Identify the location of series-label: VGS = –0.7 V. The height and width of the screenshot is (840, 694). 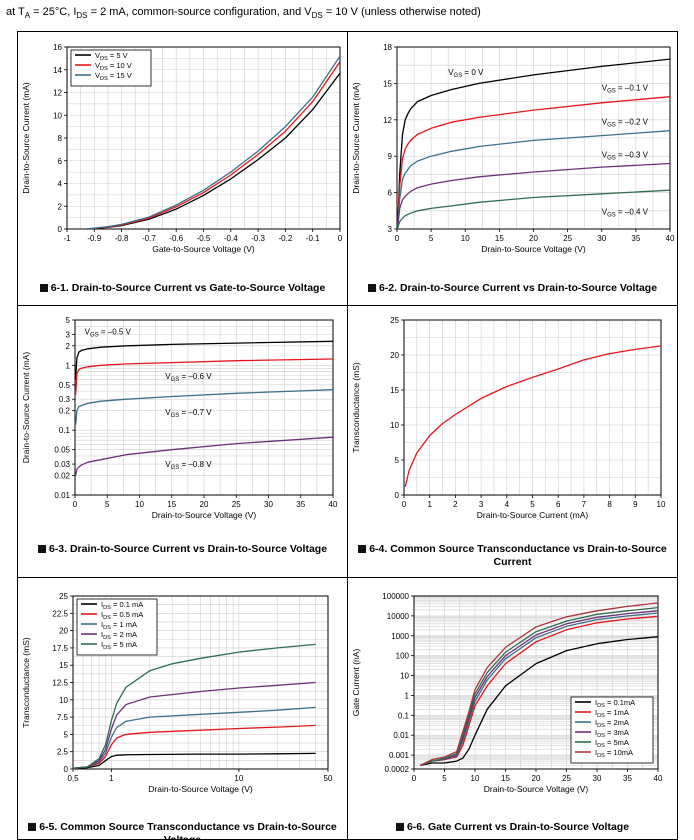
(188, 413).